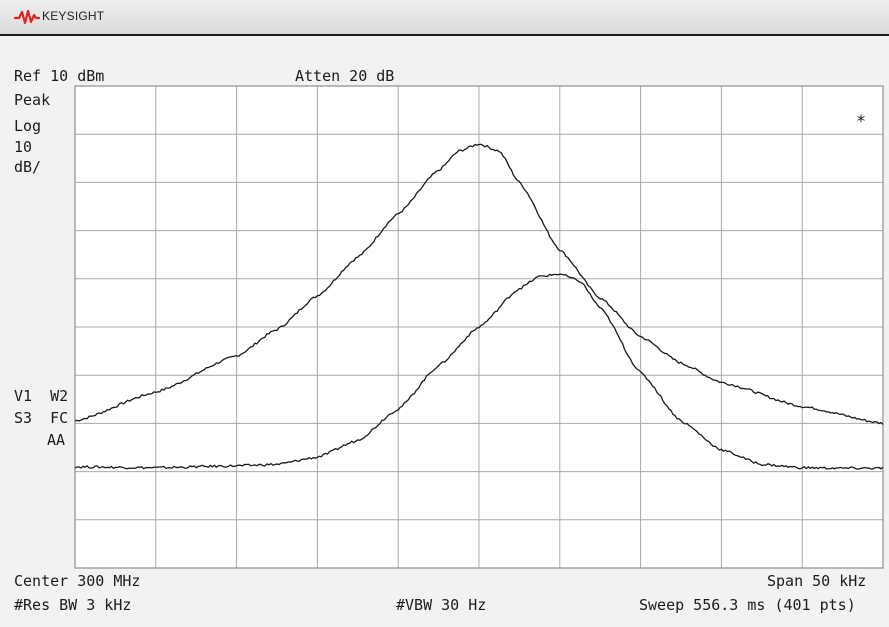  What do you see at coordinates (747, 605) in the screenshot?
I see `sweep-label: Sweep 556.3 ms (401 pts)` at bounding box center [747, 605].